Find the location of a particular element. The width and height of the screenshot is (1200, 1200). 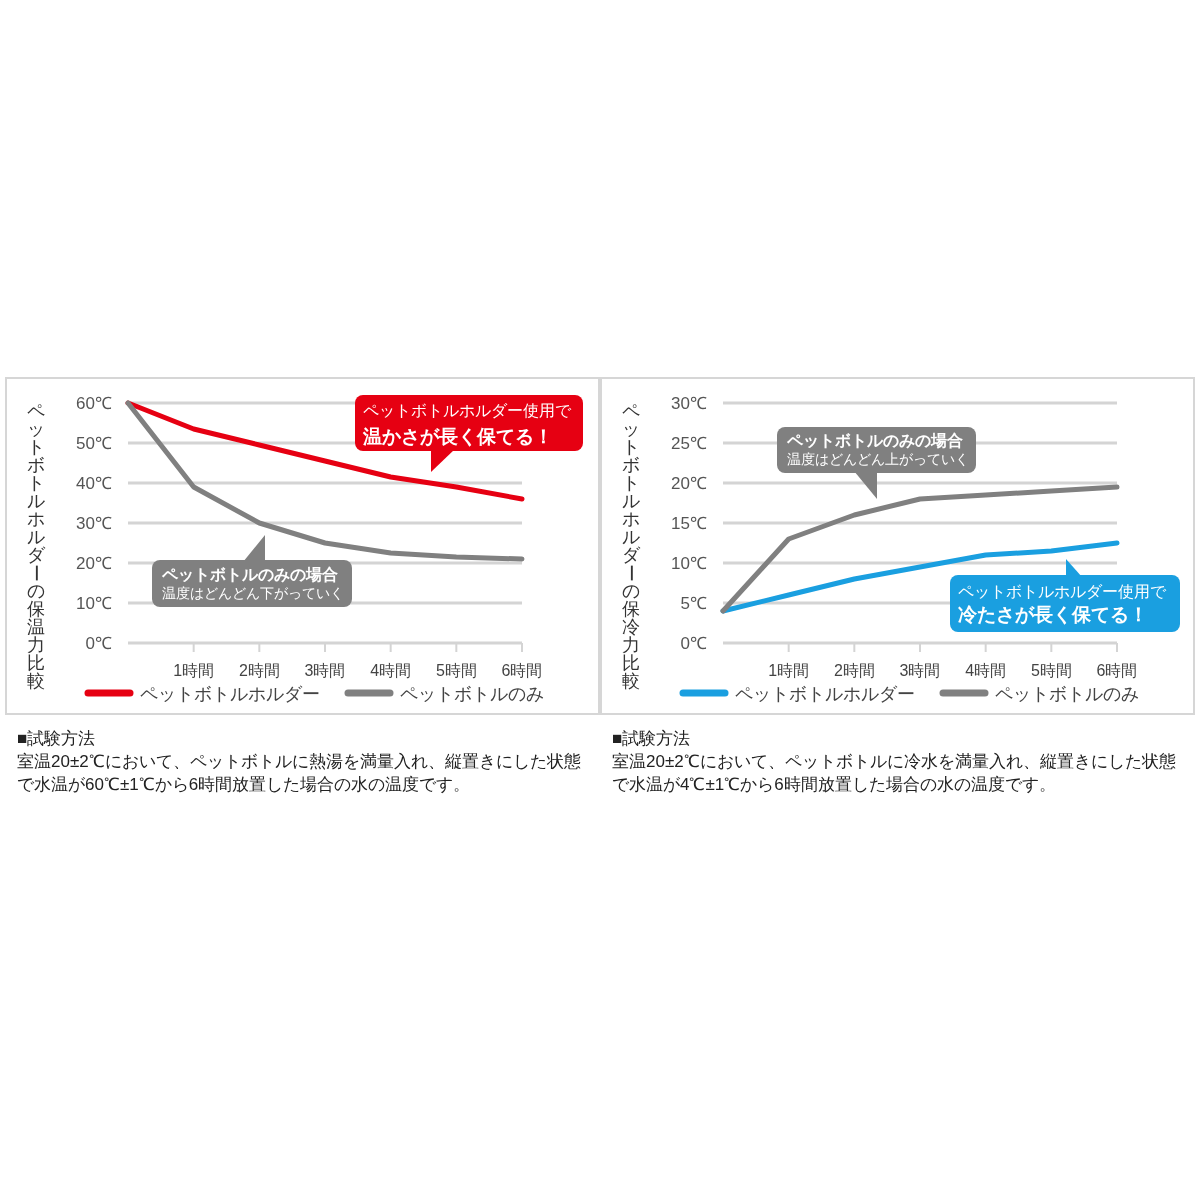

y-tick-label: 50℃ is located at coordinates (94, 443).